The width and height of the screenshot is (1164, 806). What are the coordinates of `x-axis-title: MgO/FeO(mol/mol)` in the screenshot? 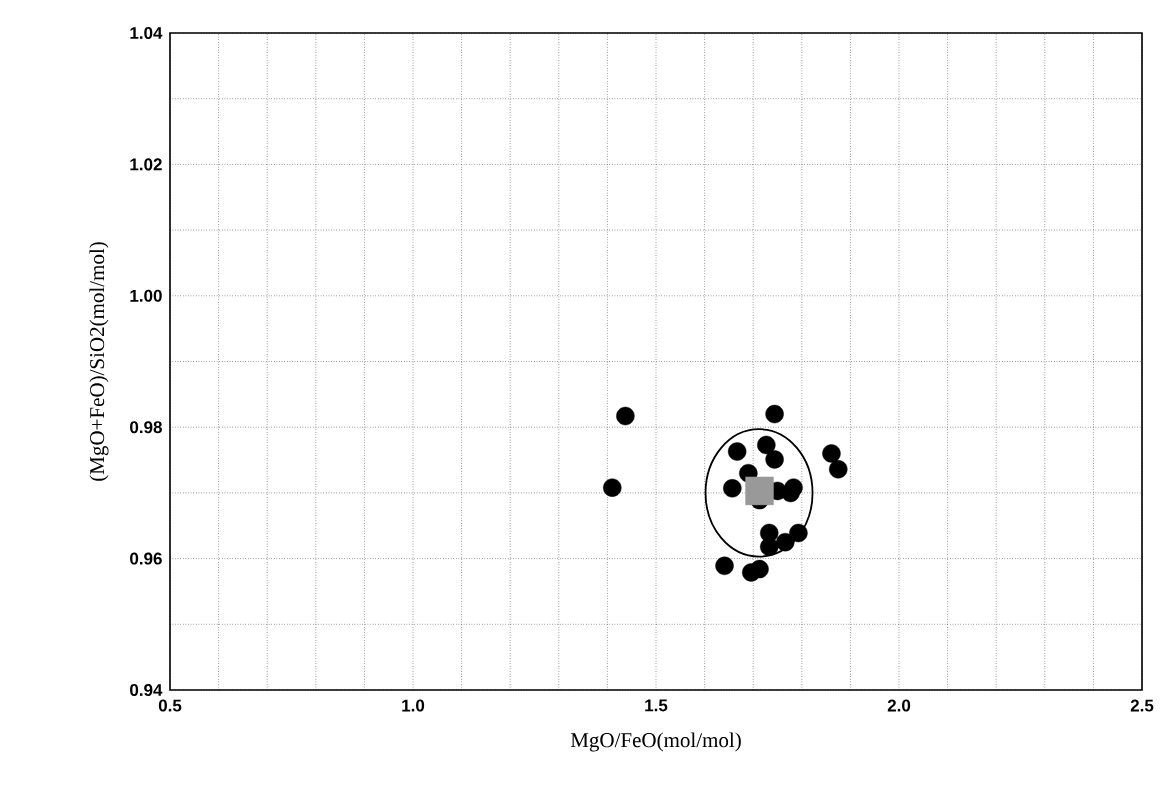 It's located at (655, 742).